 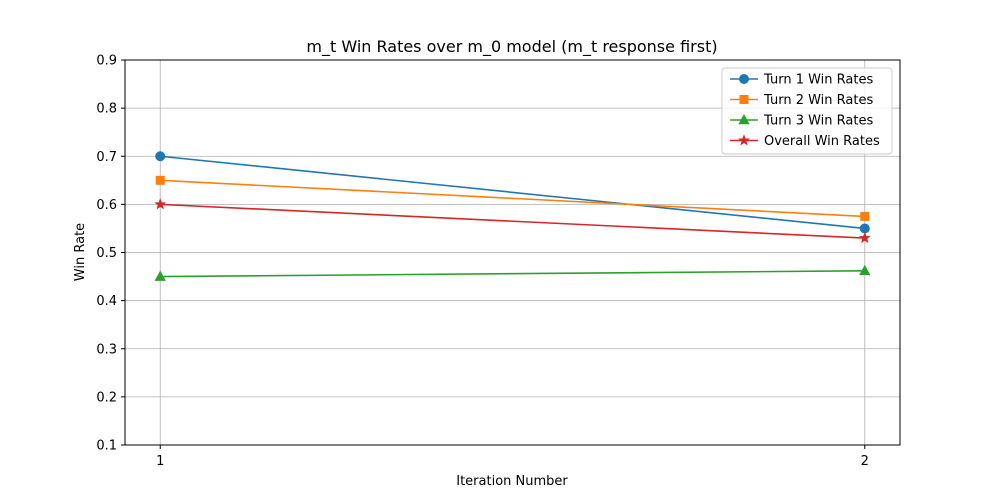 I want to click on legend-entry: Turn 2 Win Rates, so click(x=818, y=100).